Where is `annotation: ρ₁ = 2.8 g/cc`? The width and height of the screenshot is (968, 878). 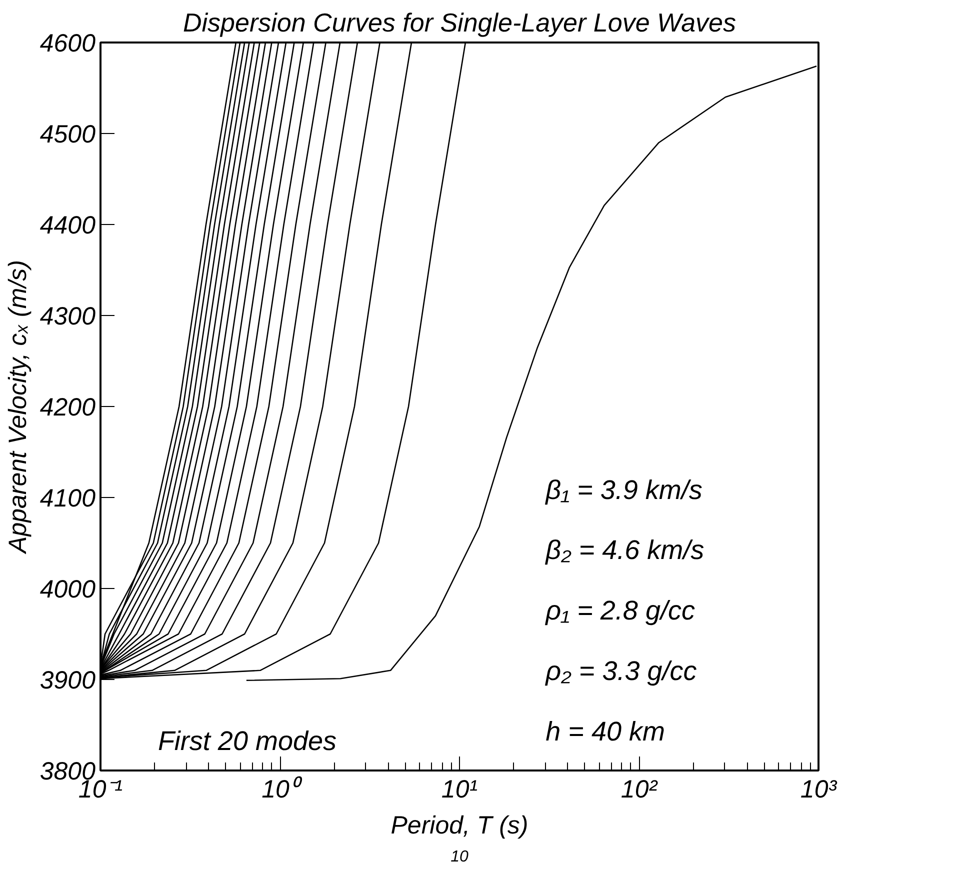 annotation: ρ₁ = 2.8 g/cc is located at coordinates (620, 611).